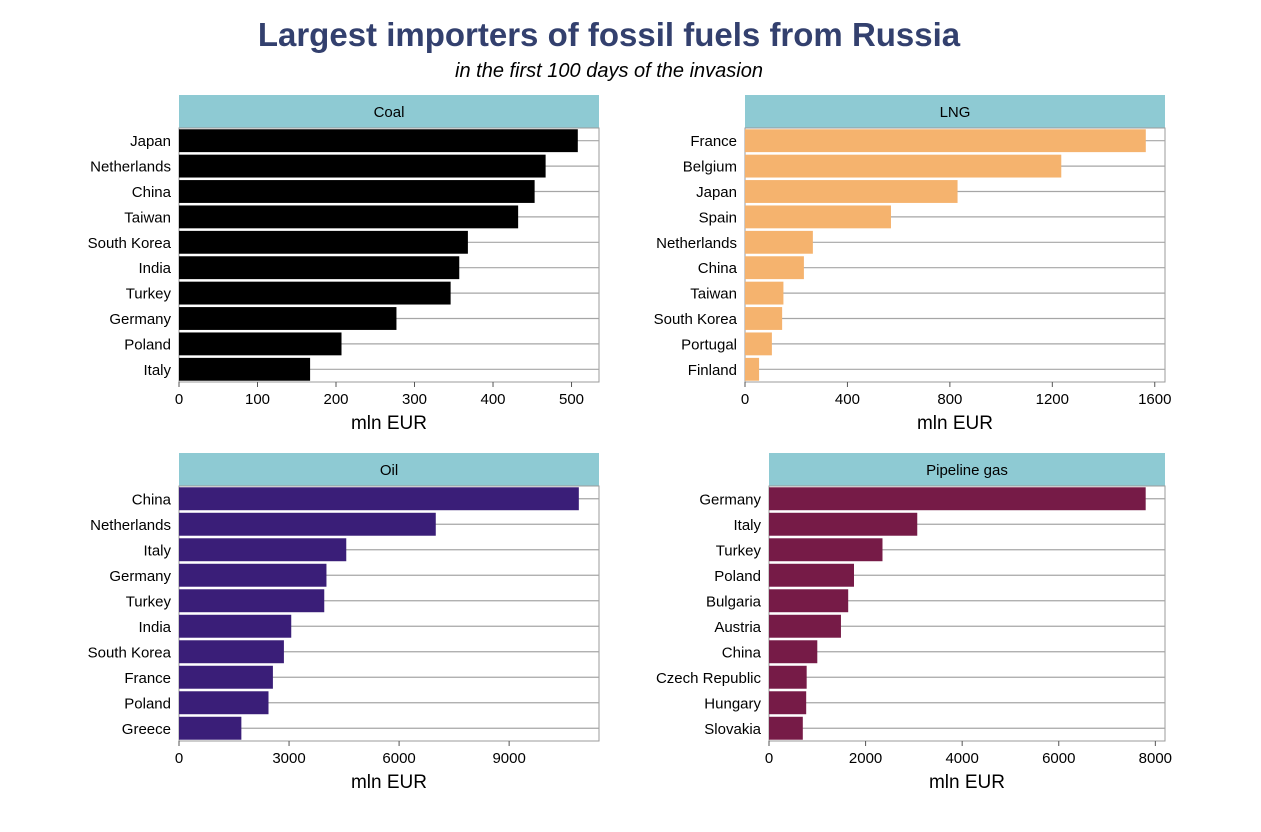 The width and height of the screenshot is (1261, 832). I want to click on category-label: Finland, so click(712, 370).